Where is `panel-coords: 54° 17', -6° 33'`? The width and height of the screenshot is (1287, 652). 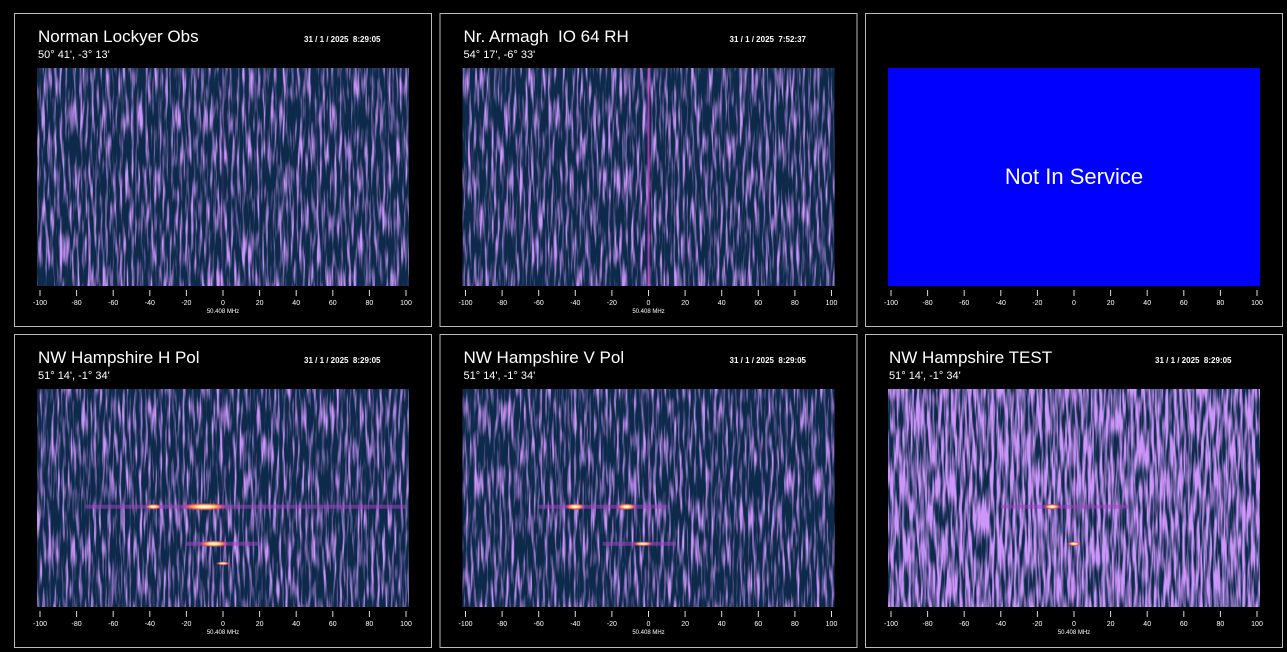
panel-coords: 54° 17', -6° 33' is located at coordinates (500, 55).